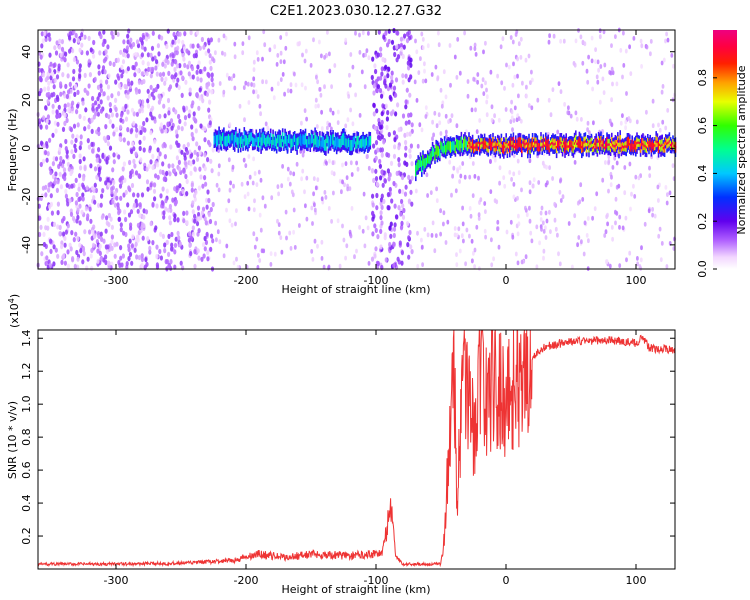 The width and height of the screenshot is (750, 600). What do you see at coordinates (246, 280) in the screenshot?
I see `spectrogram-x-tick-label: -200` at bounding box center [246, 280].